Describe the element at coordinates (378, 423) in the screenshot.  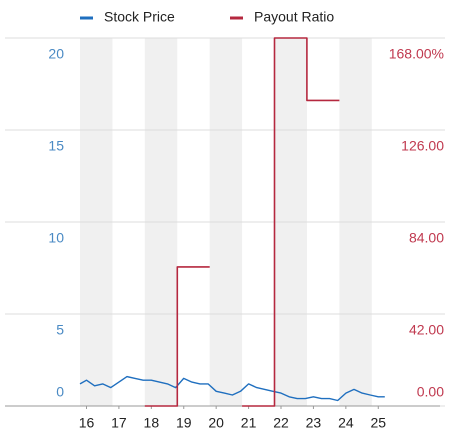
I see `x-tick-label: 25` at that location.